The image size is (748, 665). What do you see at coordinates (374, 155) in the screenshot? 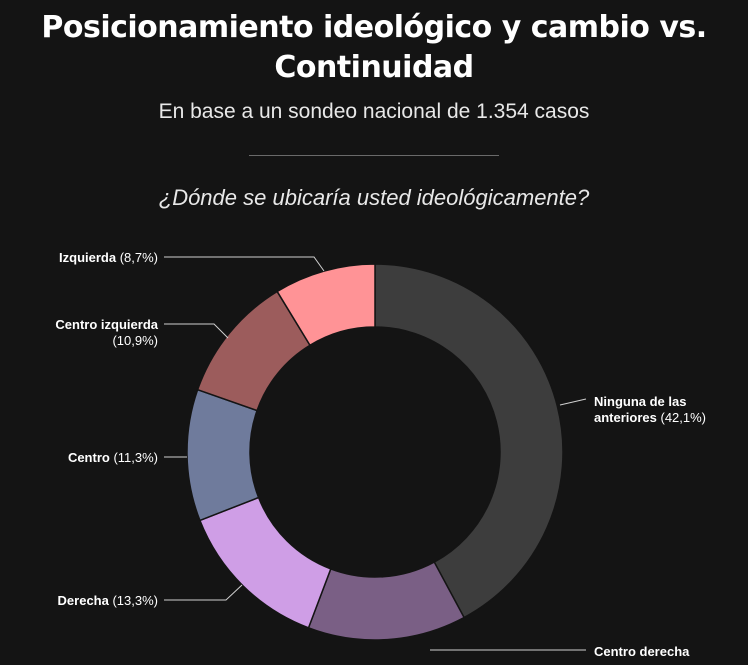
I see `divider` at bounding box center [374, 155].